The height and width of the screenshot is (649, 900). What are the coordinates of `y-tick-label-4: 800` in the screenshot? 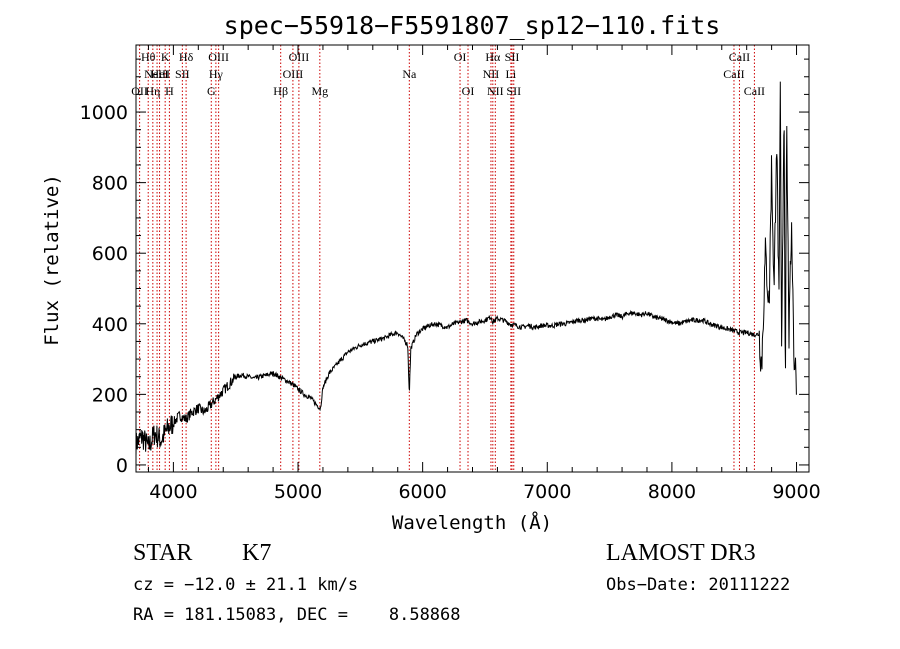 It's located at (110, 184).